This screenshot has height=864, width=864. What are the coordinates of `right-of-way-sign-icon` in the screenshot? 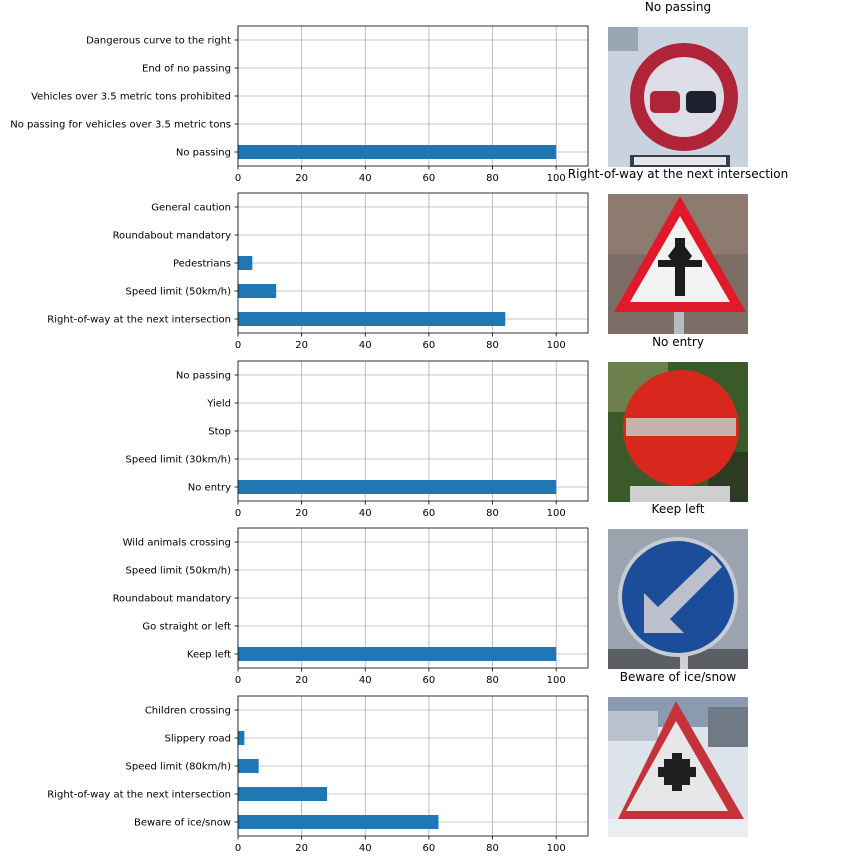 It's located at (678, 264).